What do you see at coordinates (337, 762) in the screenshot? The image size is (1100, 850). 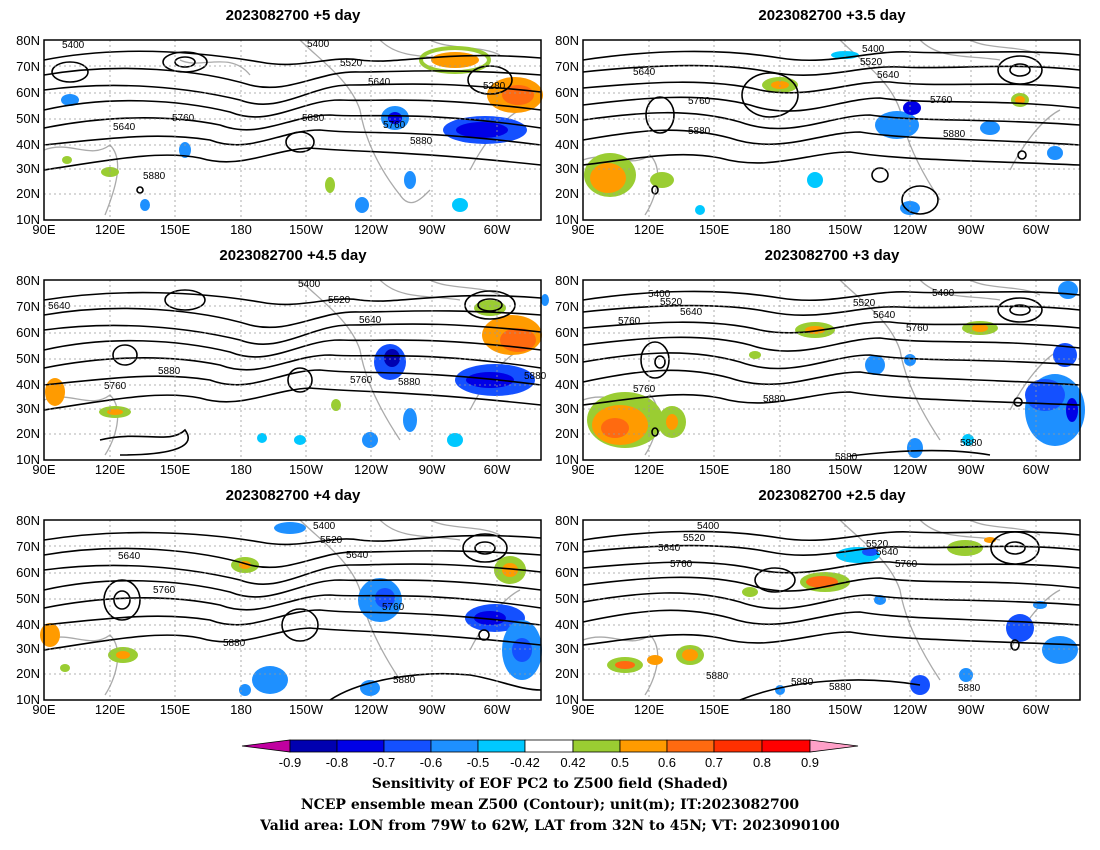 I see `colorbar-label: -0.8` at bounding box center [337, 762].